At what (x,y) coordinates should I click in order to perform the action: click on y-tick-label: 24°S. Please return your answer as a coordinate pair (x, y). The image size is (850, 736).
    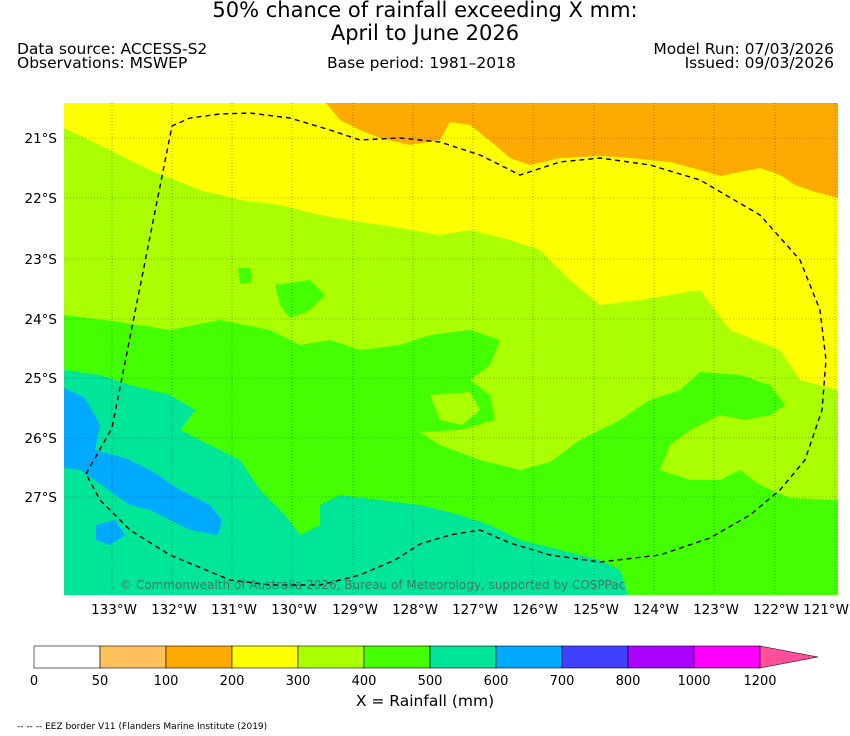
    Looking at the image, I should click on (41, 320).